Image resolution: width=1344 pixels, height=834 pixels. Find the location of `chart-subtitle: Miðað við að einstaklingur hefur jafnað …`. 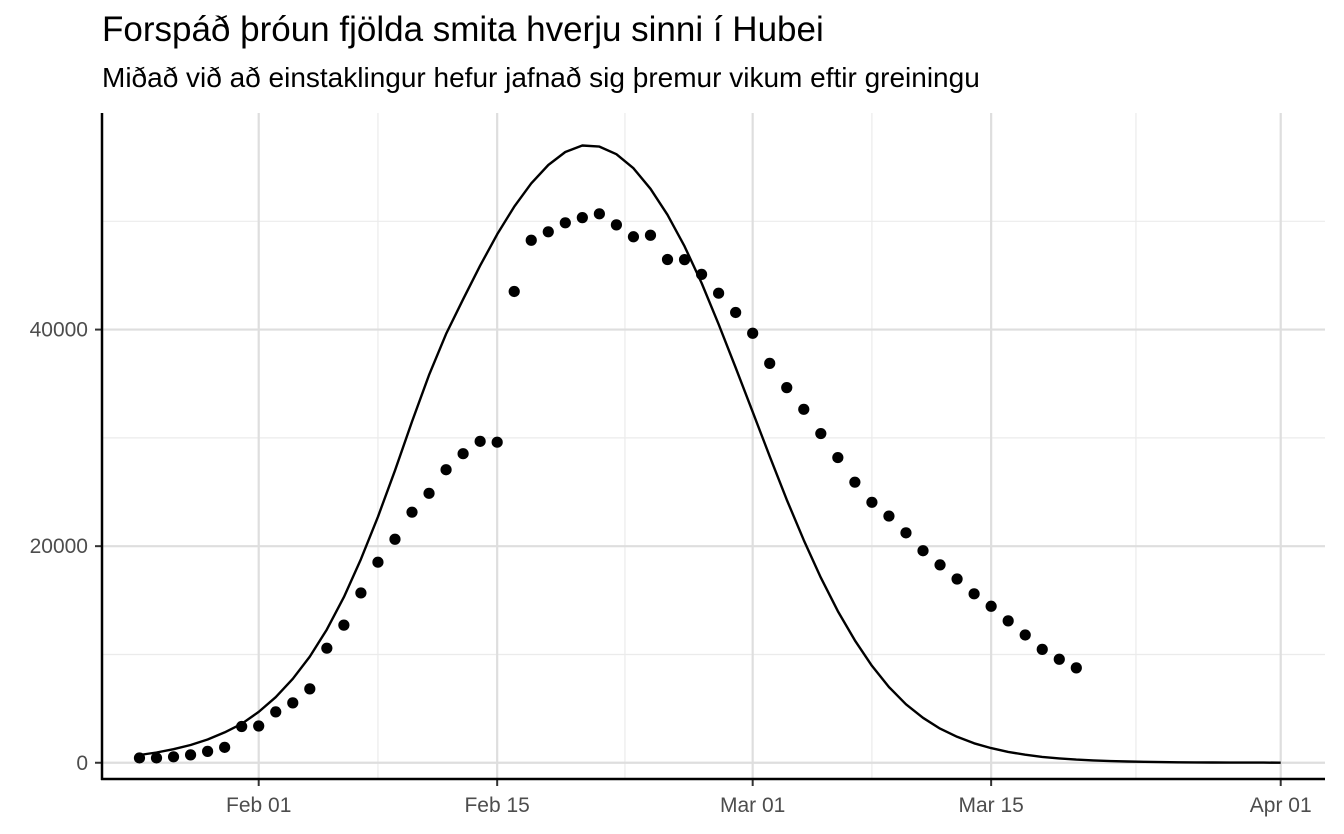

chart-subtitle: Miðað við að einstaklingur hefur jafnað … is located at coordinates (541, 77).